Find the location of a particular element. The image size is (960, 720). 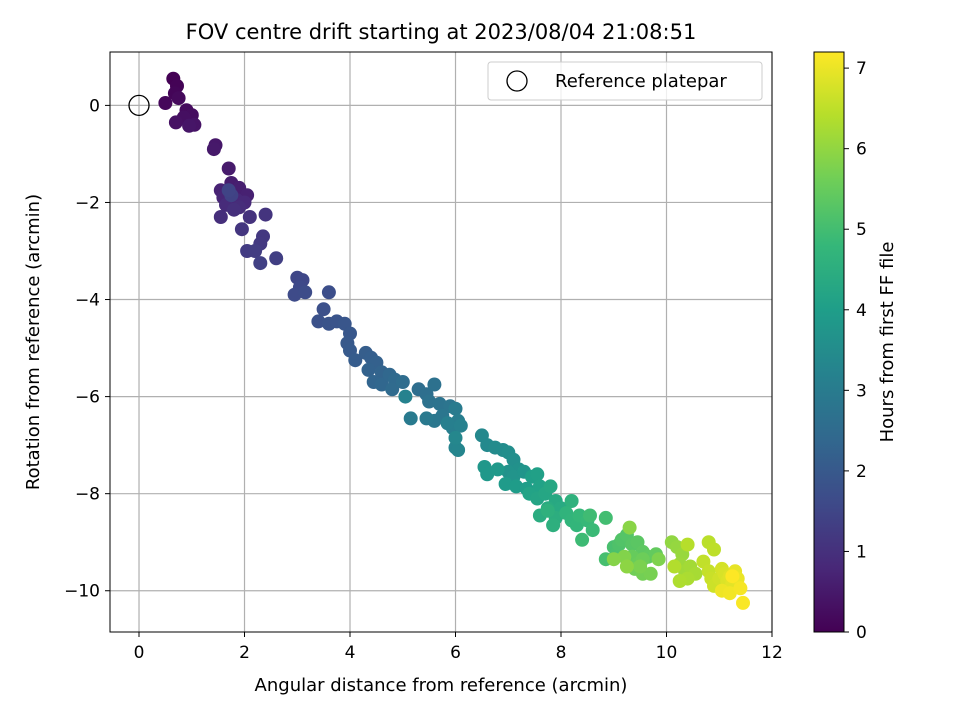

y-tick-label: −2 is located at coordinates (87, 203).